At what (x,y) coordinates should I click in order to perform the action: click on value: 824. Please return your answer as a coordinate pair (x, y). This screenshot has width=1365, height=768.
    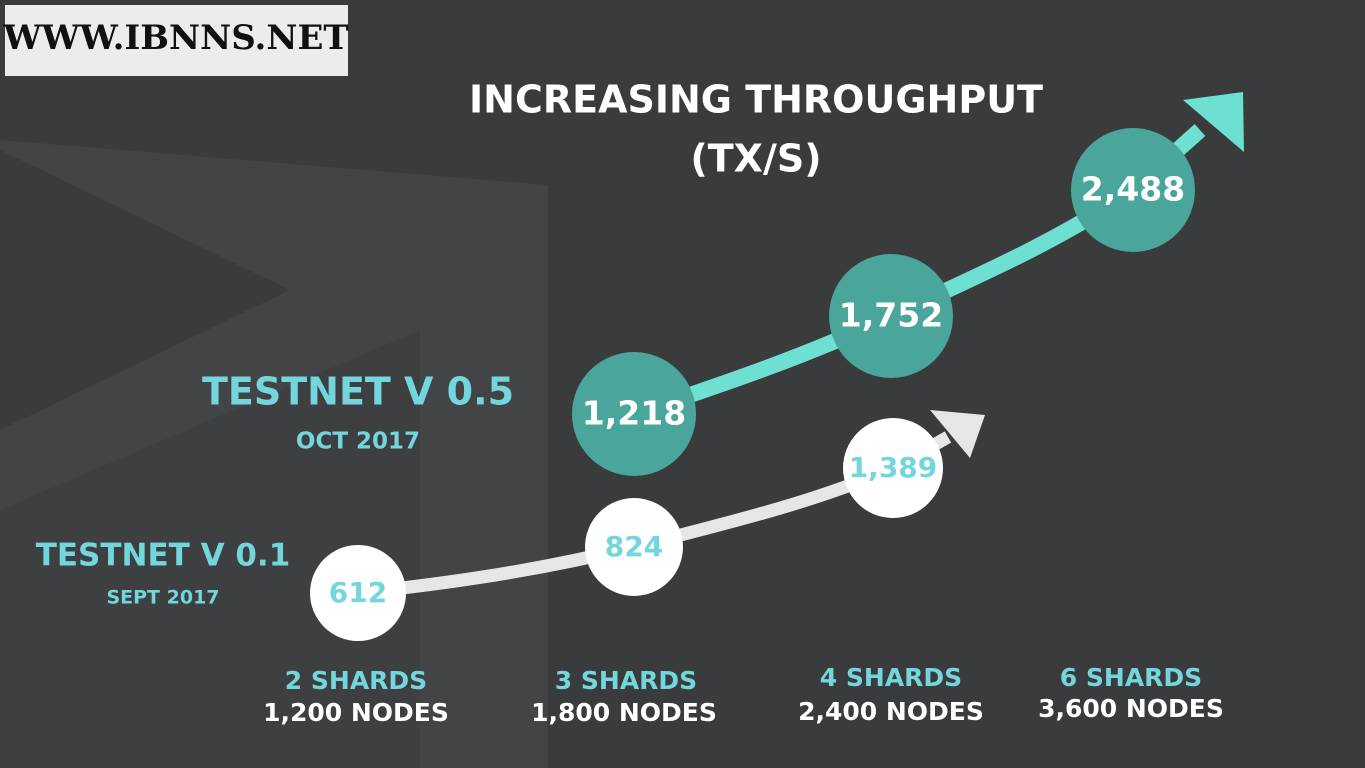
    Looking at the image, I should click on (634, 546).